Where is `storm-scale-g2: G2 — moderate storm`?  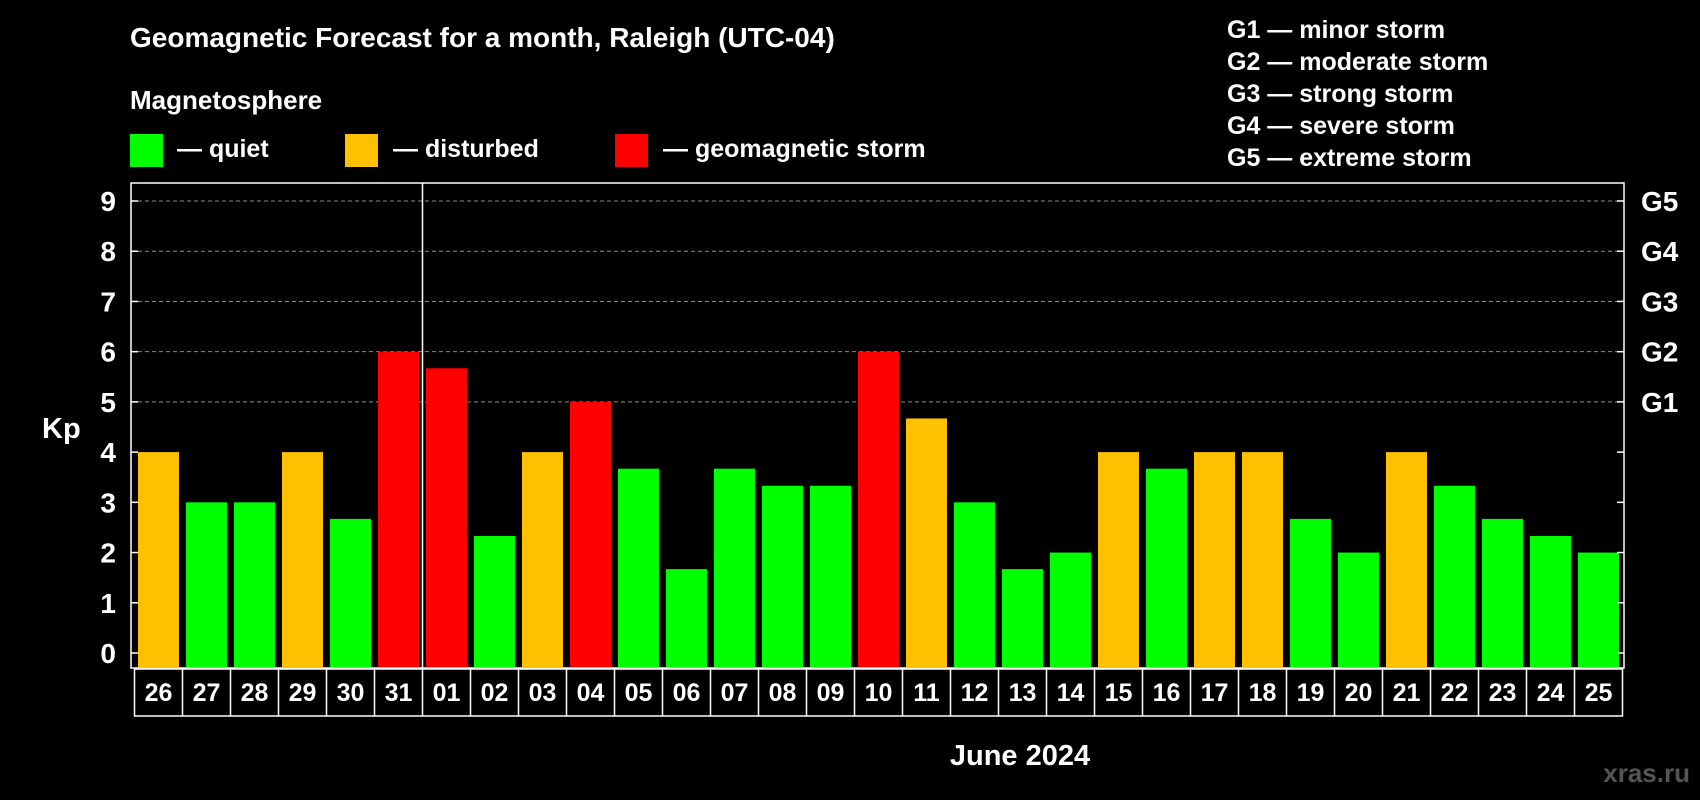 storm-scale-g2: G2 — moderate storm is located at coordinates (1357, 62).